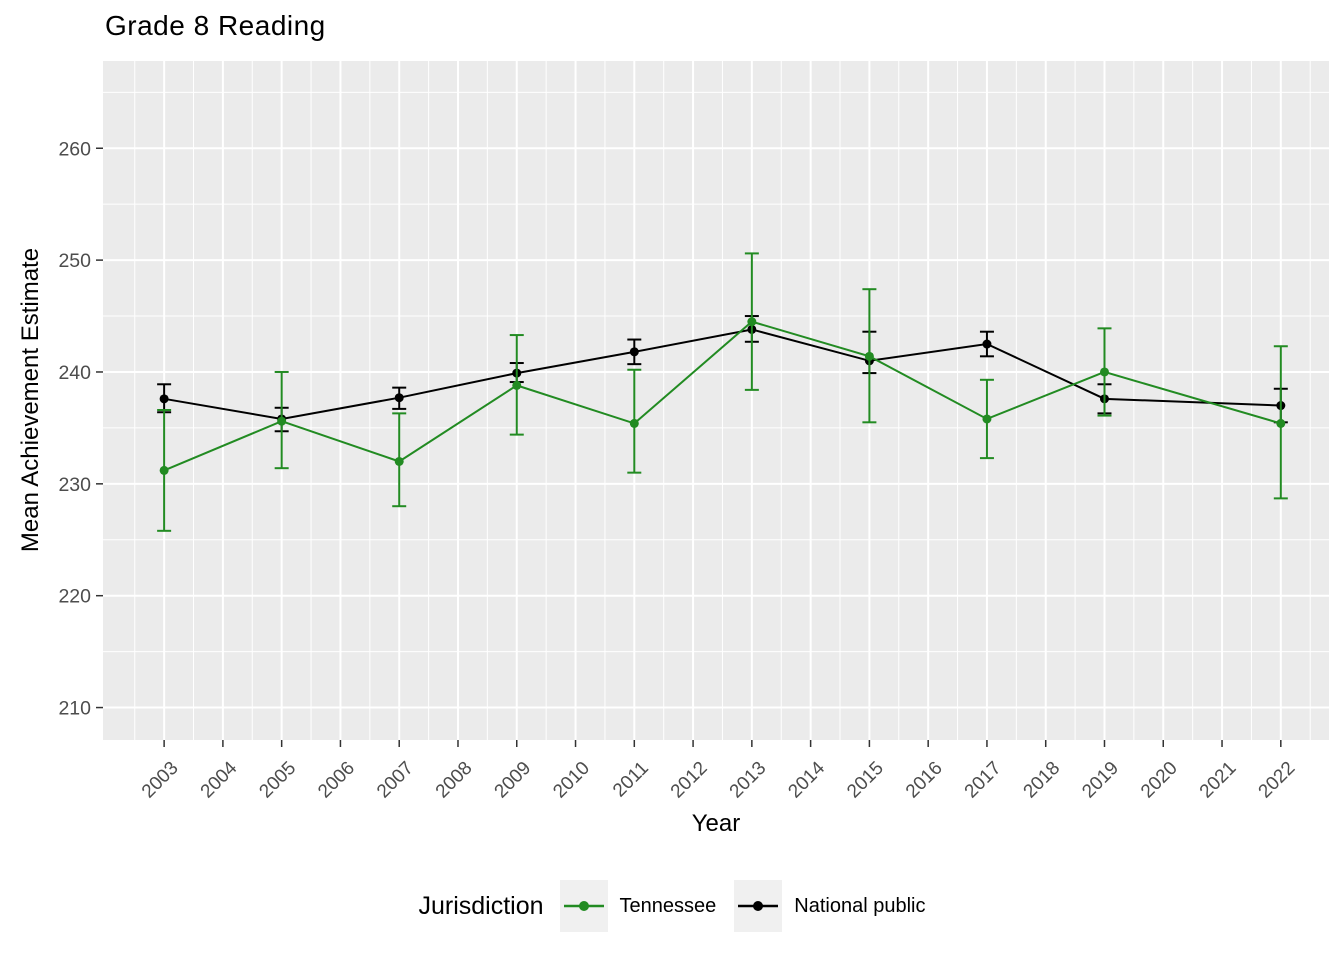 The height and width of the screenshot is (960, 1344). I want to click on svg-text: 2010, so click(571, 780).